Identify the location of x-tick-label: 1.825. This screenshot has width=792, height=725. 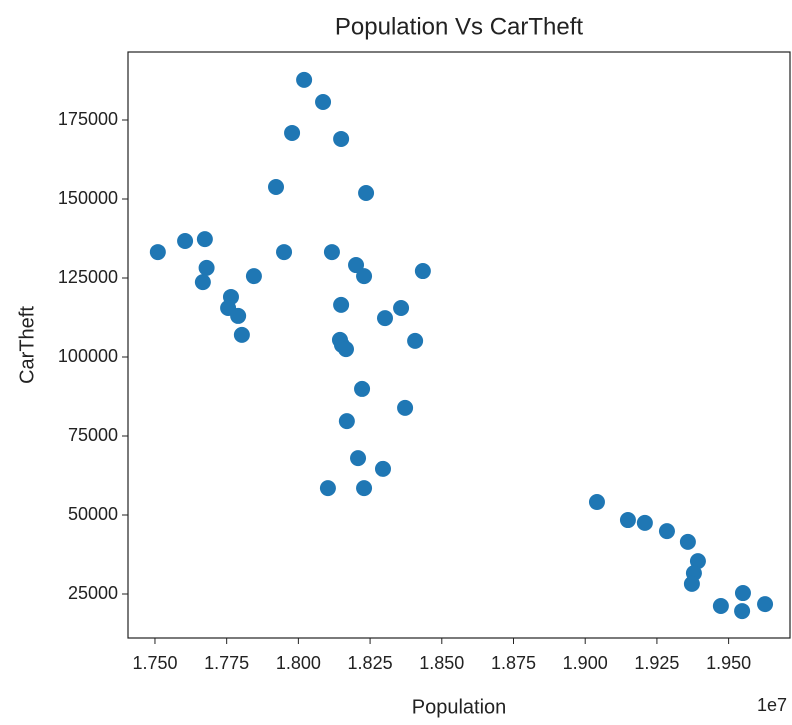
(370, 663).